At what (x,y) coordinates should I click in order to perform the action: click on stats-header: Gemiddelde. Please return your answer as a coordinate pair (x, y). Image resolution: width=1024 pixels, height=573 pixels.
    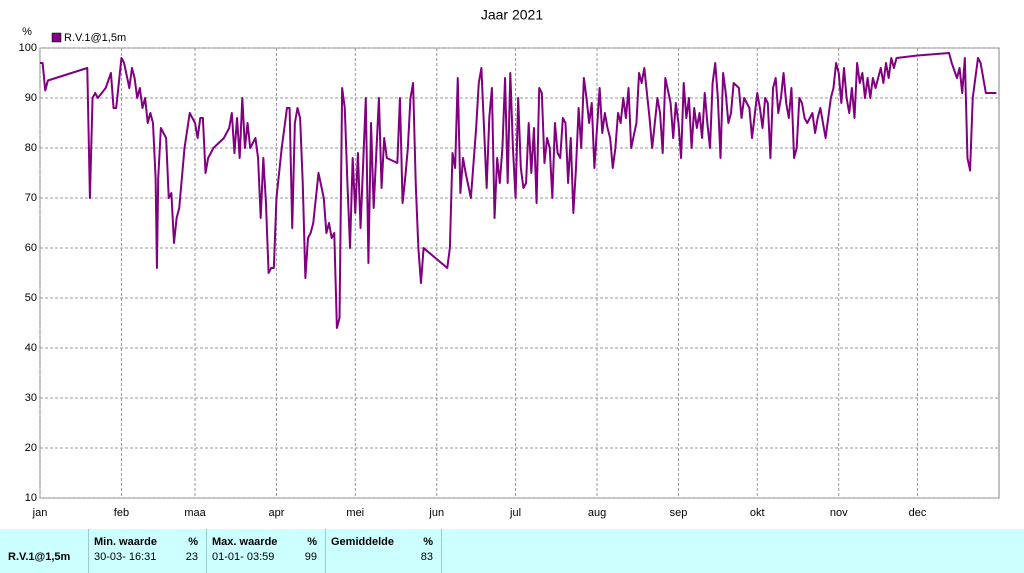
    Looking at the image, I should click on (362, 542).